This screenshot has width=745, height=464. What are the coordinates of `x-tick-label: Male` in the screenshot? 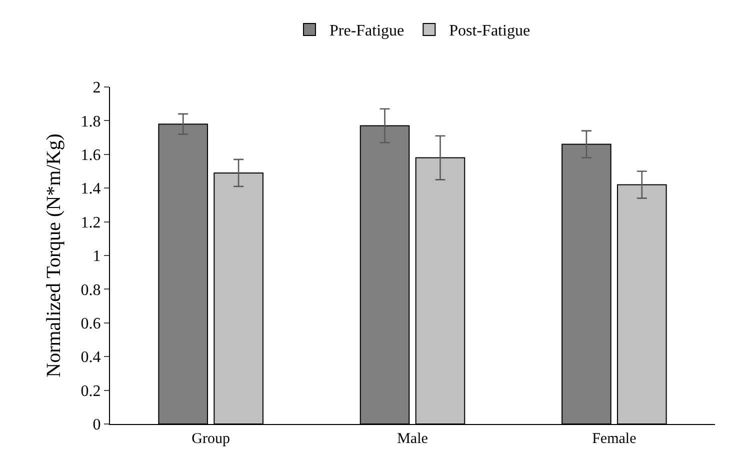 It's located at (412, 439).